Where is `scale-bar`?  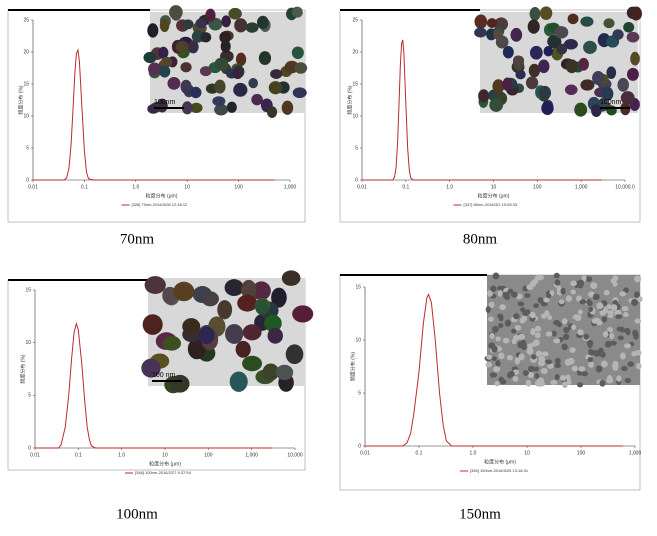
scale-bar is located at coordinates (615, 108).